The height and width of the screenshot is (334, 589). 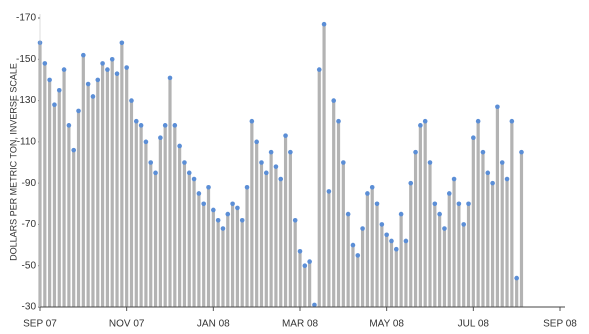 I want to click on y-tick-label: -90, so click(x=29, y=183).